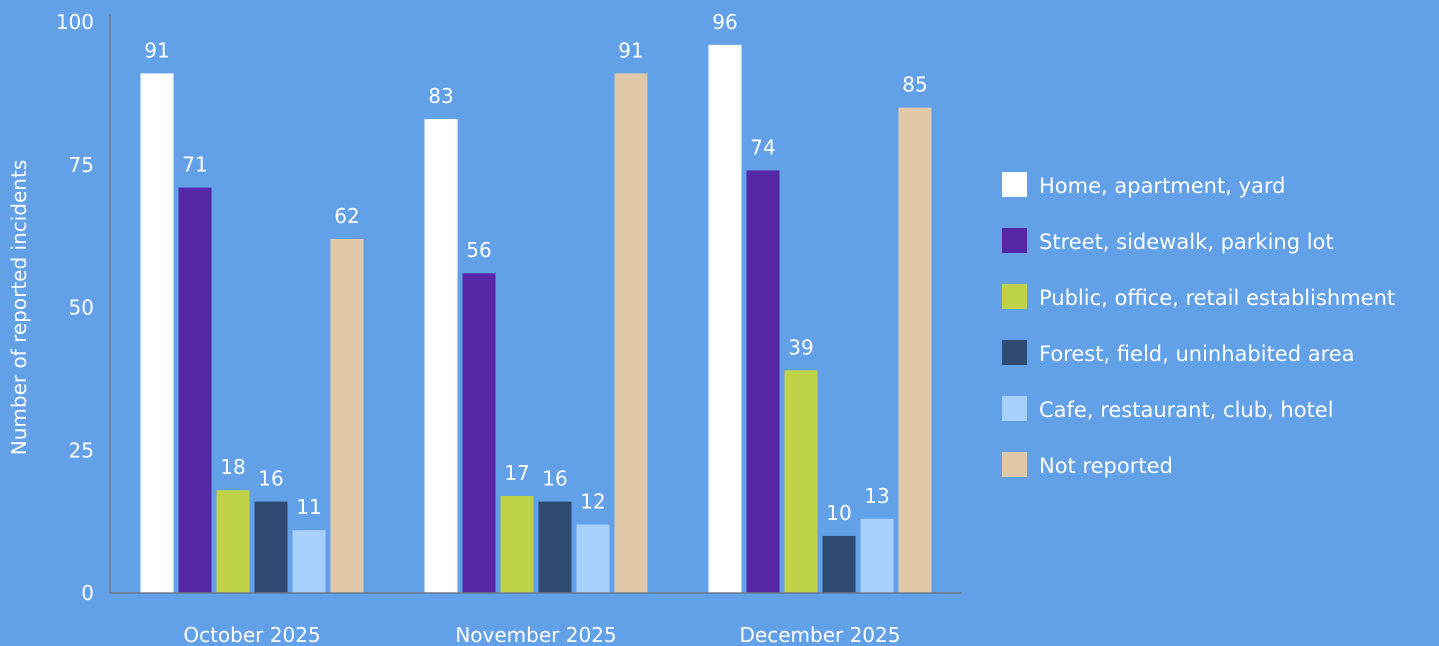  What do you see at coordinates (800, 347) in the screenshot?
I see `bar-value-label: 39` at bounding box center [800, 347].